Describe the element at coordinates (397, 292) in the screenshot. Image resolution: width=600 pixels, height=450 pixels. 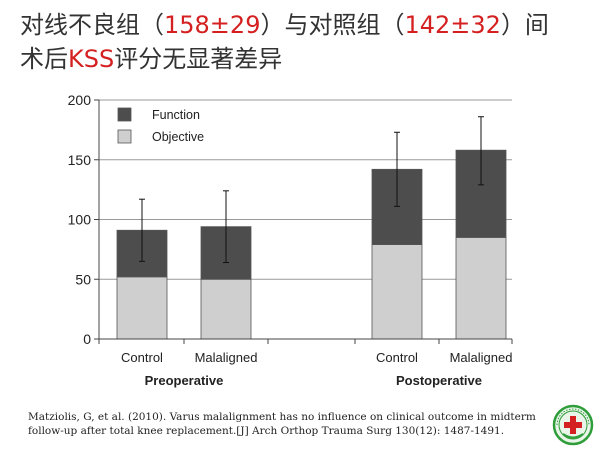
I see `bar-objective-postoperative-control` at that location.